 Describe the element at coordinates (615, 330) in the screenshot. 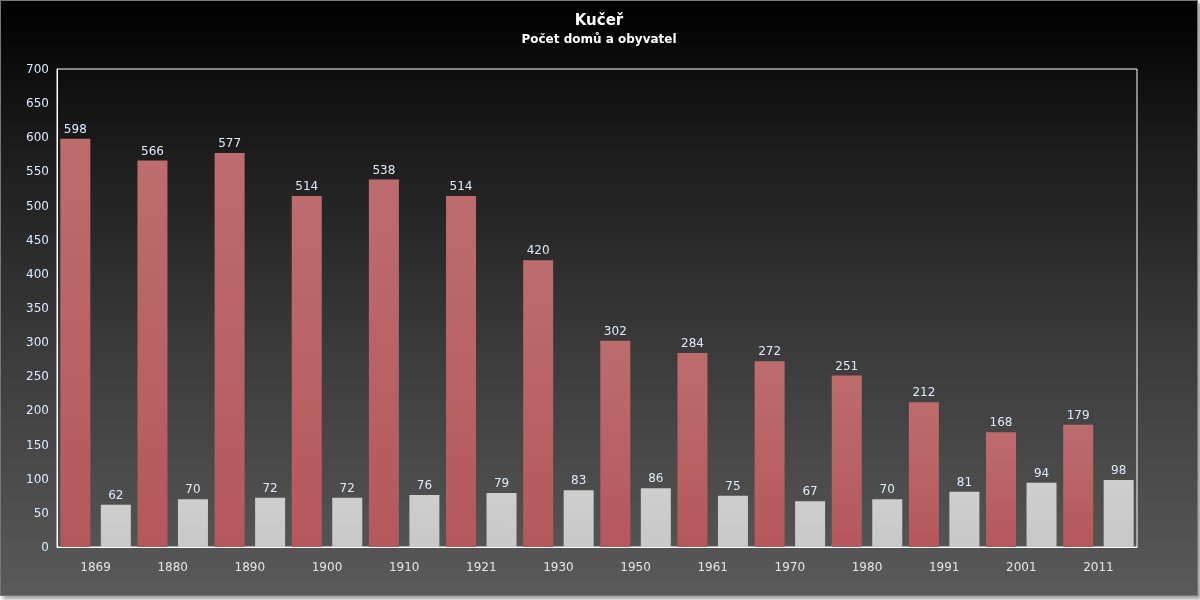

I see `data-label: 302` at that location.